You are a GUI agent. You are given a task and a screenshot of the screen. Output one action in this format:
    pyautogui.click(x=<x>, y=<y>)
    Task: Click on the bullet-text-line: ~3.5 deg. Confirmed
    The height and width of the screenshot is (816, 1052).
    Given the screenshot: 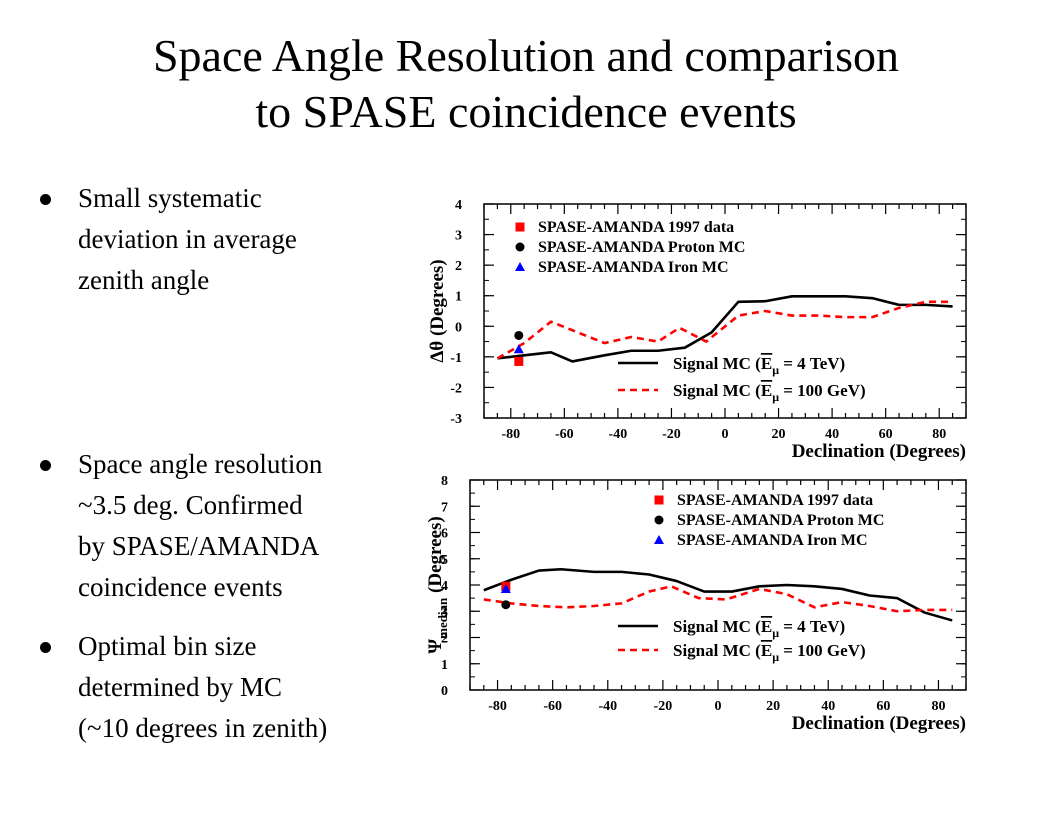 What is the action you would take?
    pyautogui.click(x=190, y=505)
    